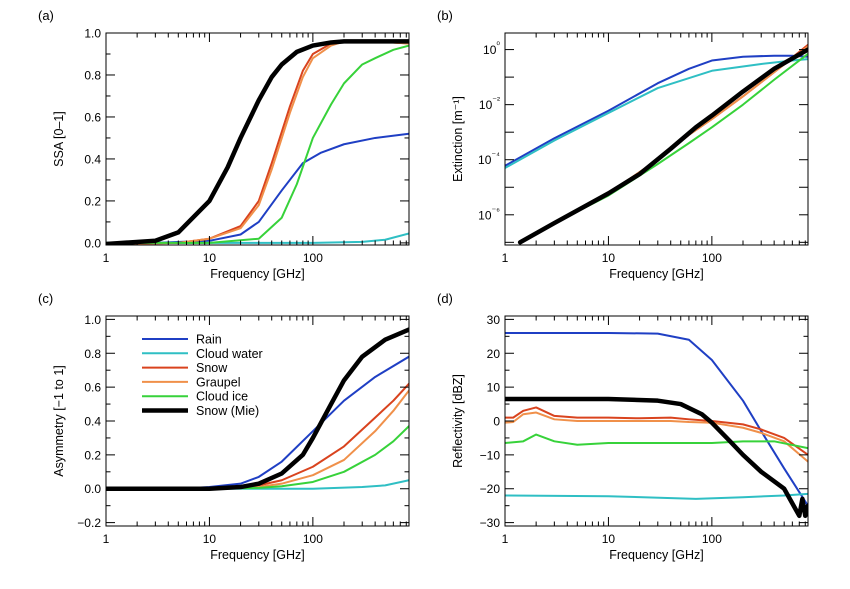  What do you see at coordinates (458, 421) in the screenshot?
I see `y-axis-title: Reflectivity [dBZ]` at bounding box center [458, 421].